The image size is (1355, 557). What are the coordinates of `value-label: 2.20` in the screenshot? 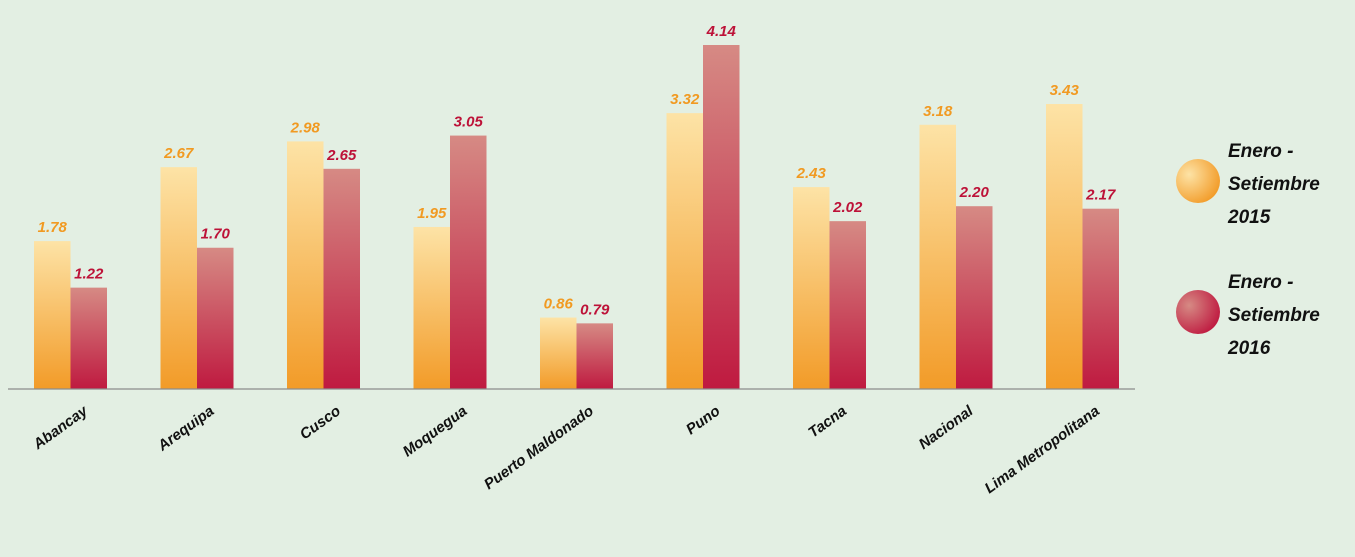 It's located at (974, 192).